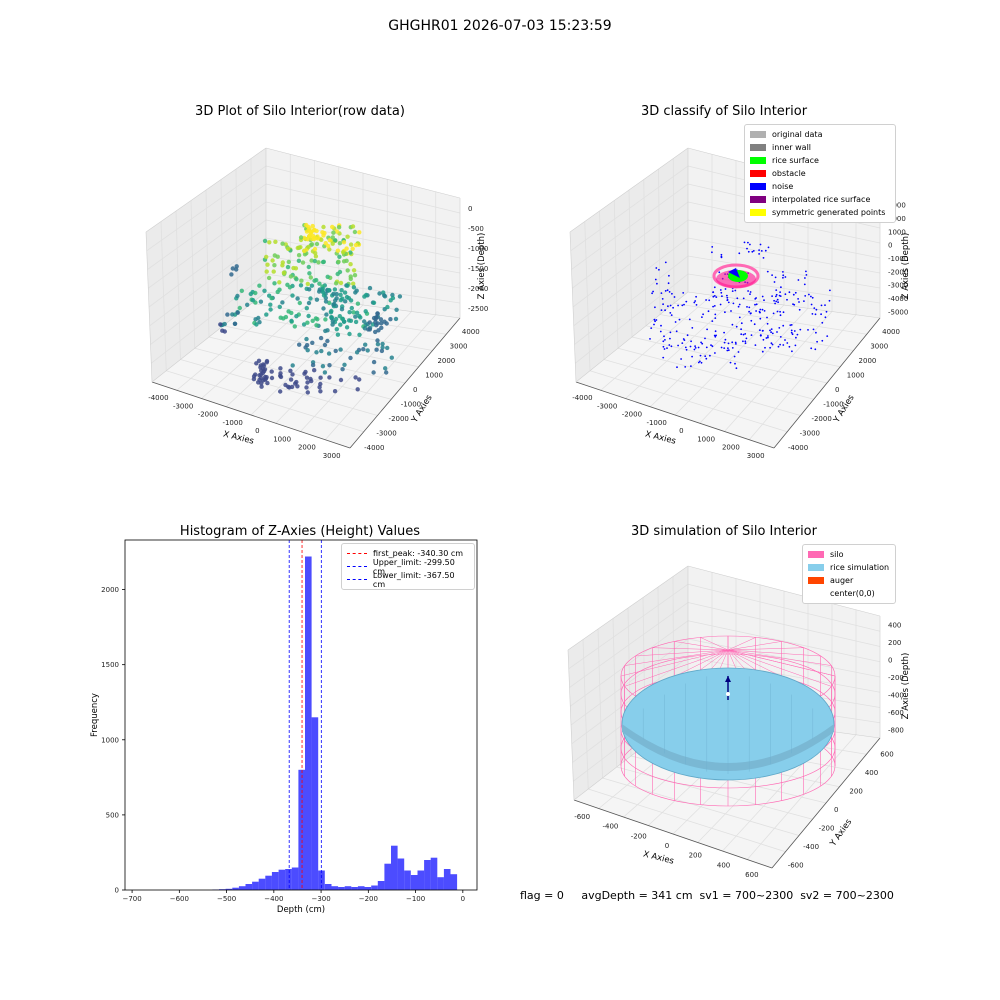  I want to click on y-tick-label: -1000, so click(833, 404).